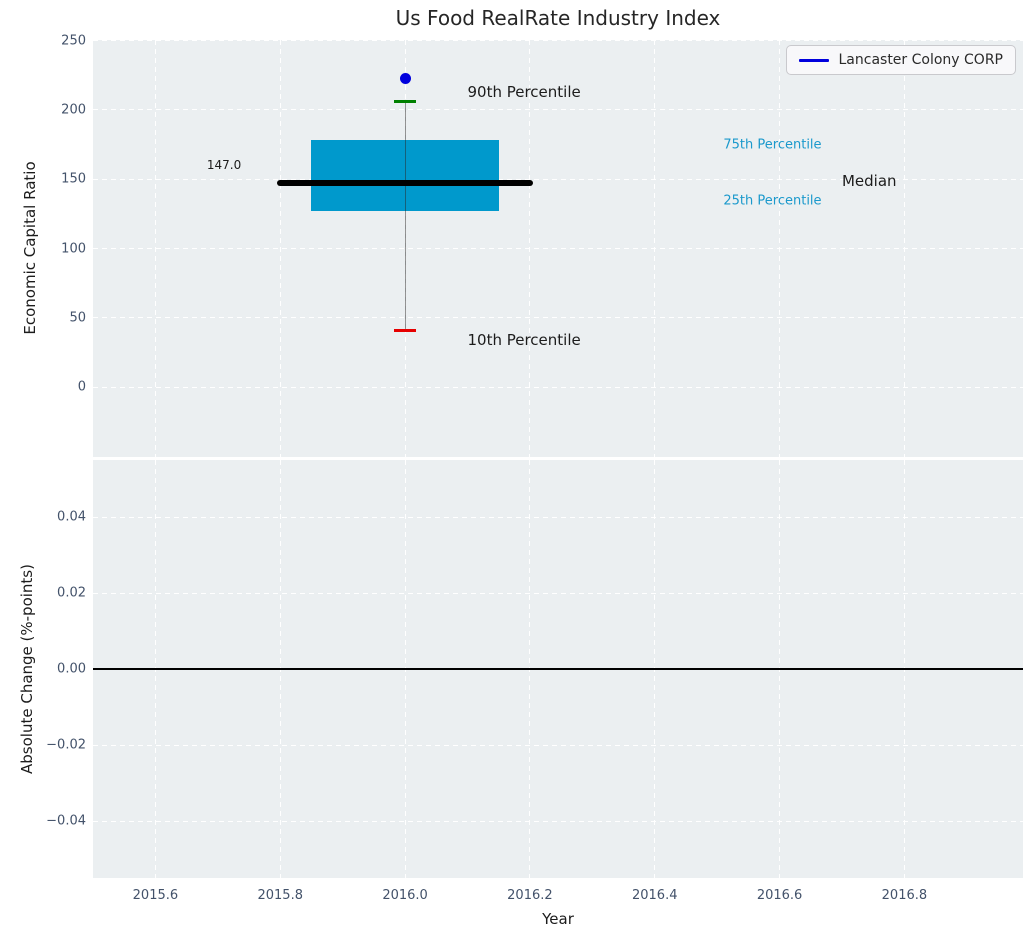 This screenshot has height=942, width=1034. What do you see at coordinates (405, 330) in the screenshot?
I see `whisker-cap-10th` at bounding box center [405, 330].